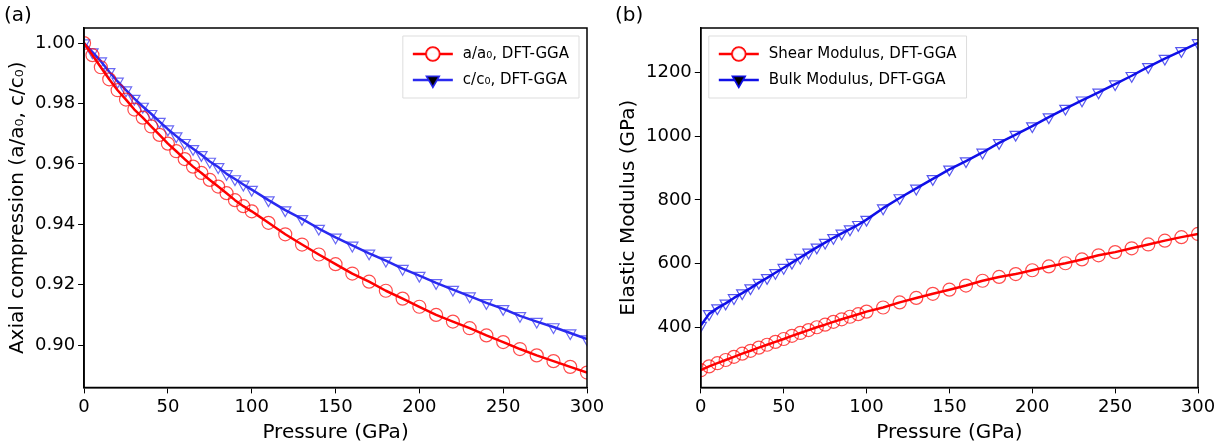  Describe the element at coordinates (515, 78) in the screenshot. I see `legend-label: c/c₀, DFT-GGA` at that location.